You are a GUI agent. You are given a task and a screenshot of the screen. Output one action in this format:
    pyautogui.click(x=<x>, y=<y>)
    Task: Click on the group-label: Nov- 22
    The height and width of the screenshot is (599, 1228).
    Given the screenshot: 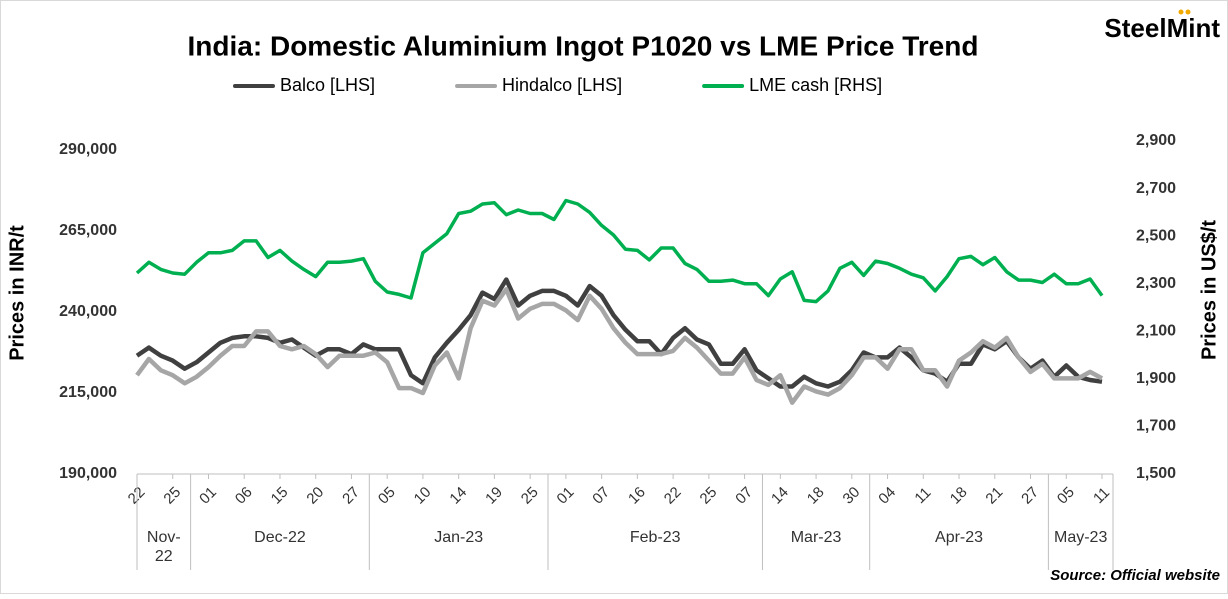 What is the action you would take?
    pyautogui.click(x=164, y=547)
    